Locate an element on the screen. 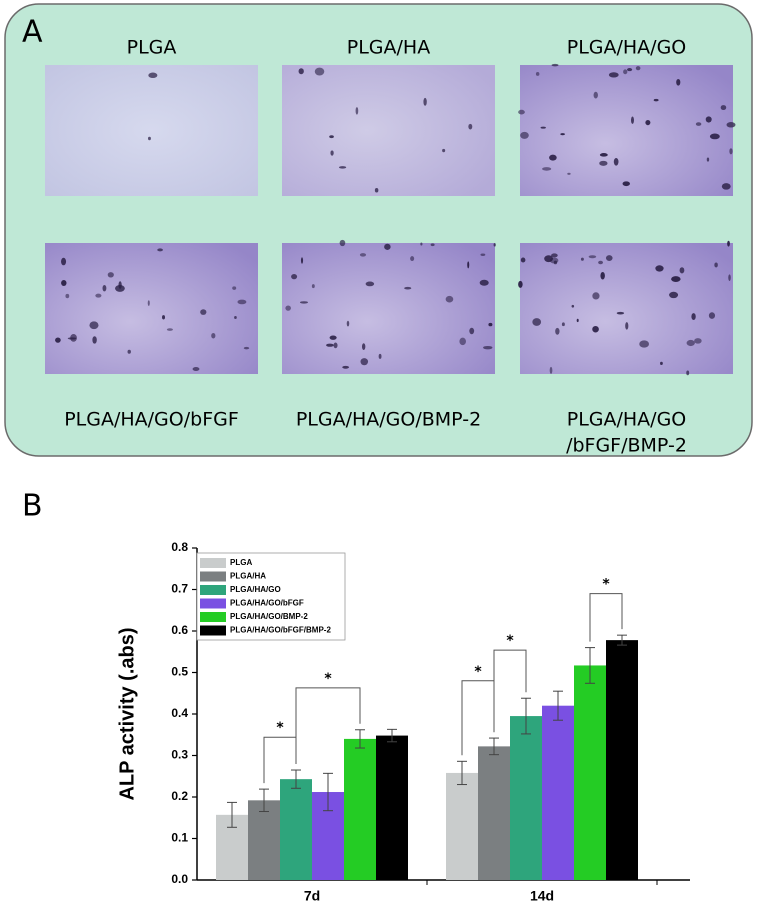  y-axis-label: ALP activity (.abs) is located at coordinates (127, 713).